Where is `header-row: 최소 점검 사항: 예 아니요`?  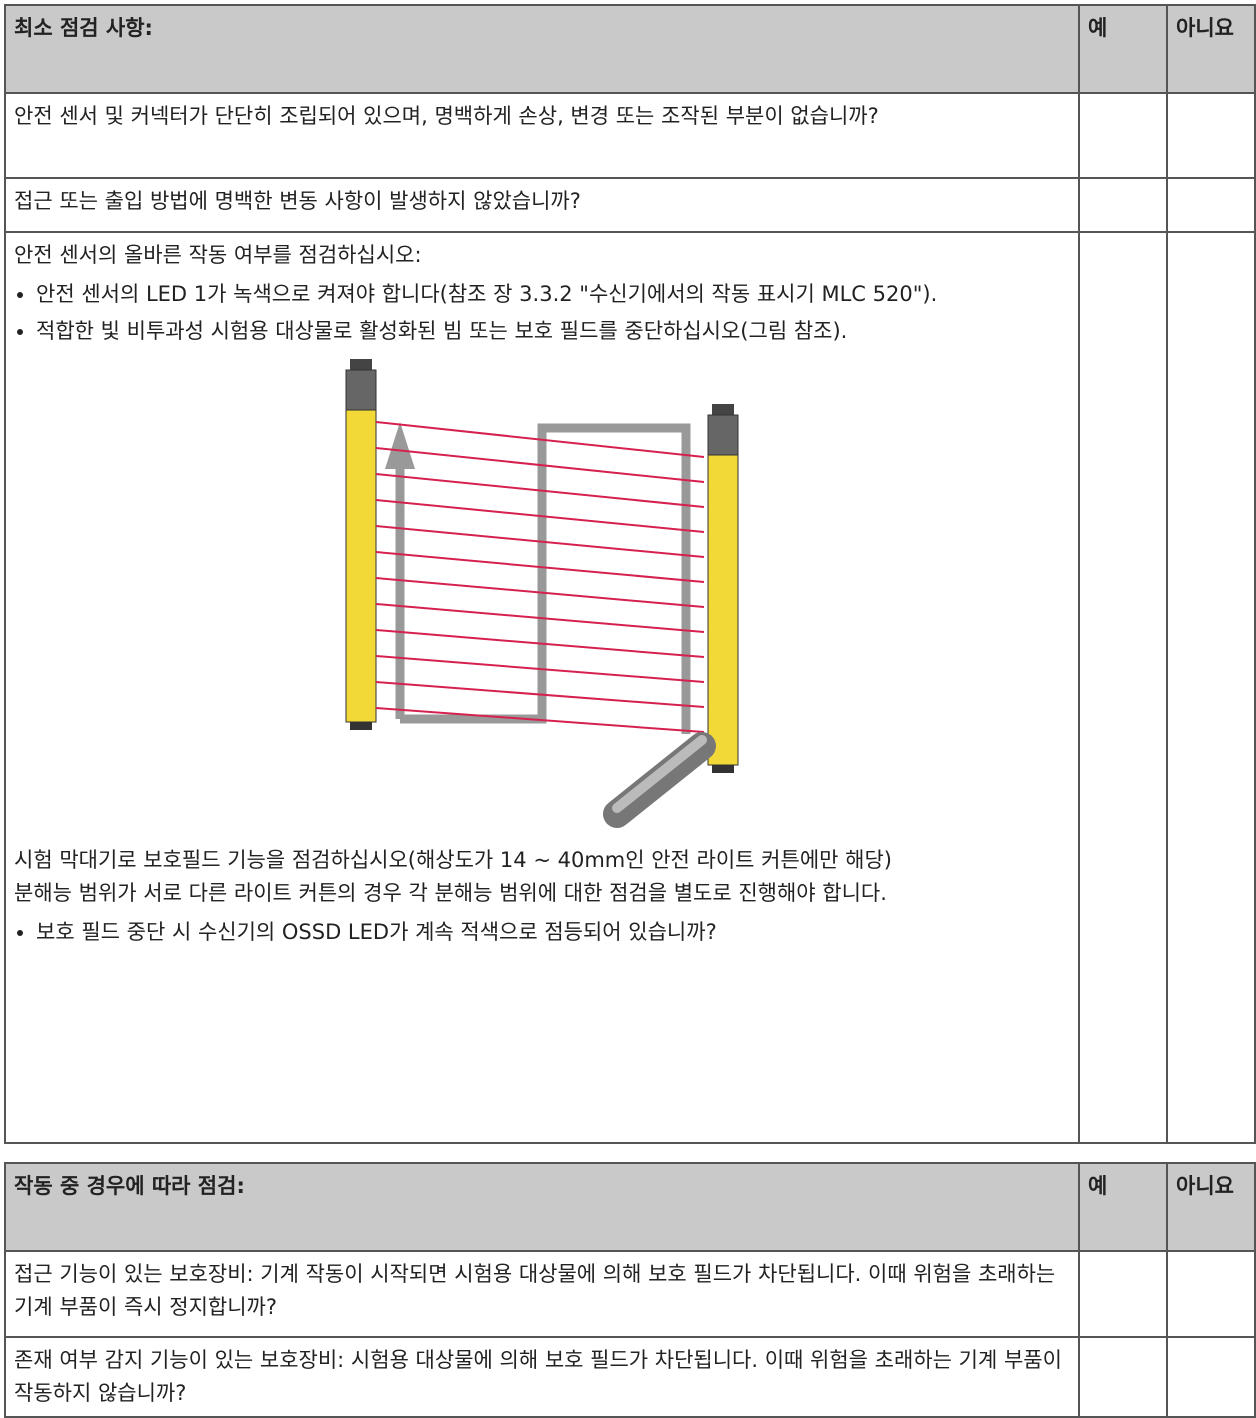 header-row: 최소 점검 사항: 예 아니요 is located at coordinates (630, 49).